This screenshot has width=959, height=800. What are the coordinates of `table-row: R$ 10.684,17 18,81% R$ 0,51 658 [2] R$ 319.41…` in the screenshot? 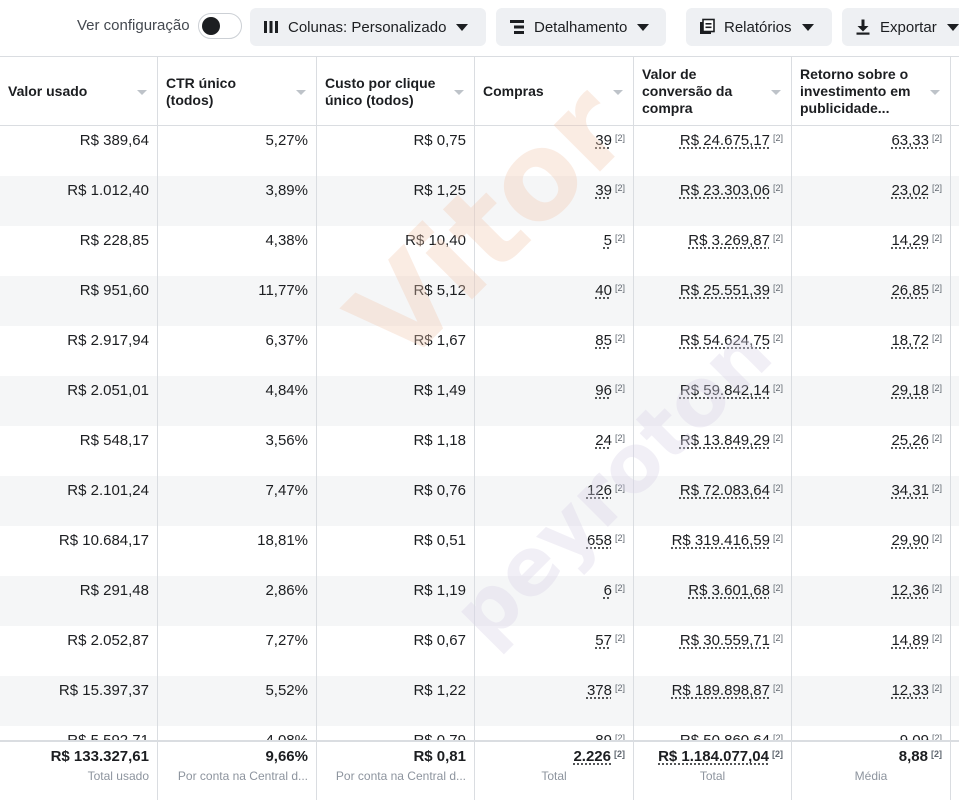 It's located at (479, 551).